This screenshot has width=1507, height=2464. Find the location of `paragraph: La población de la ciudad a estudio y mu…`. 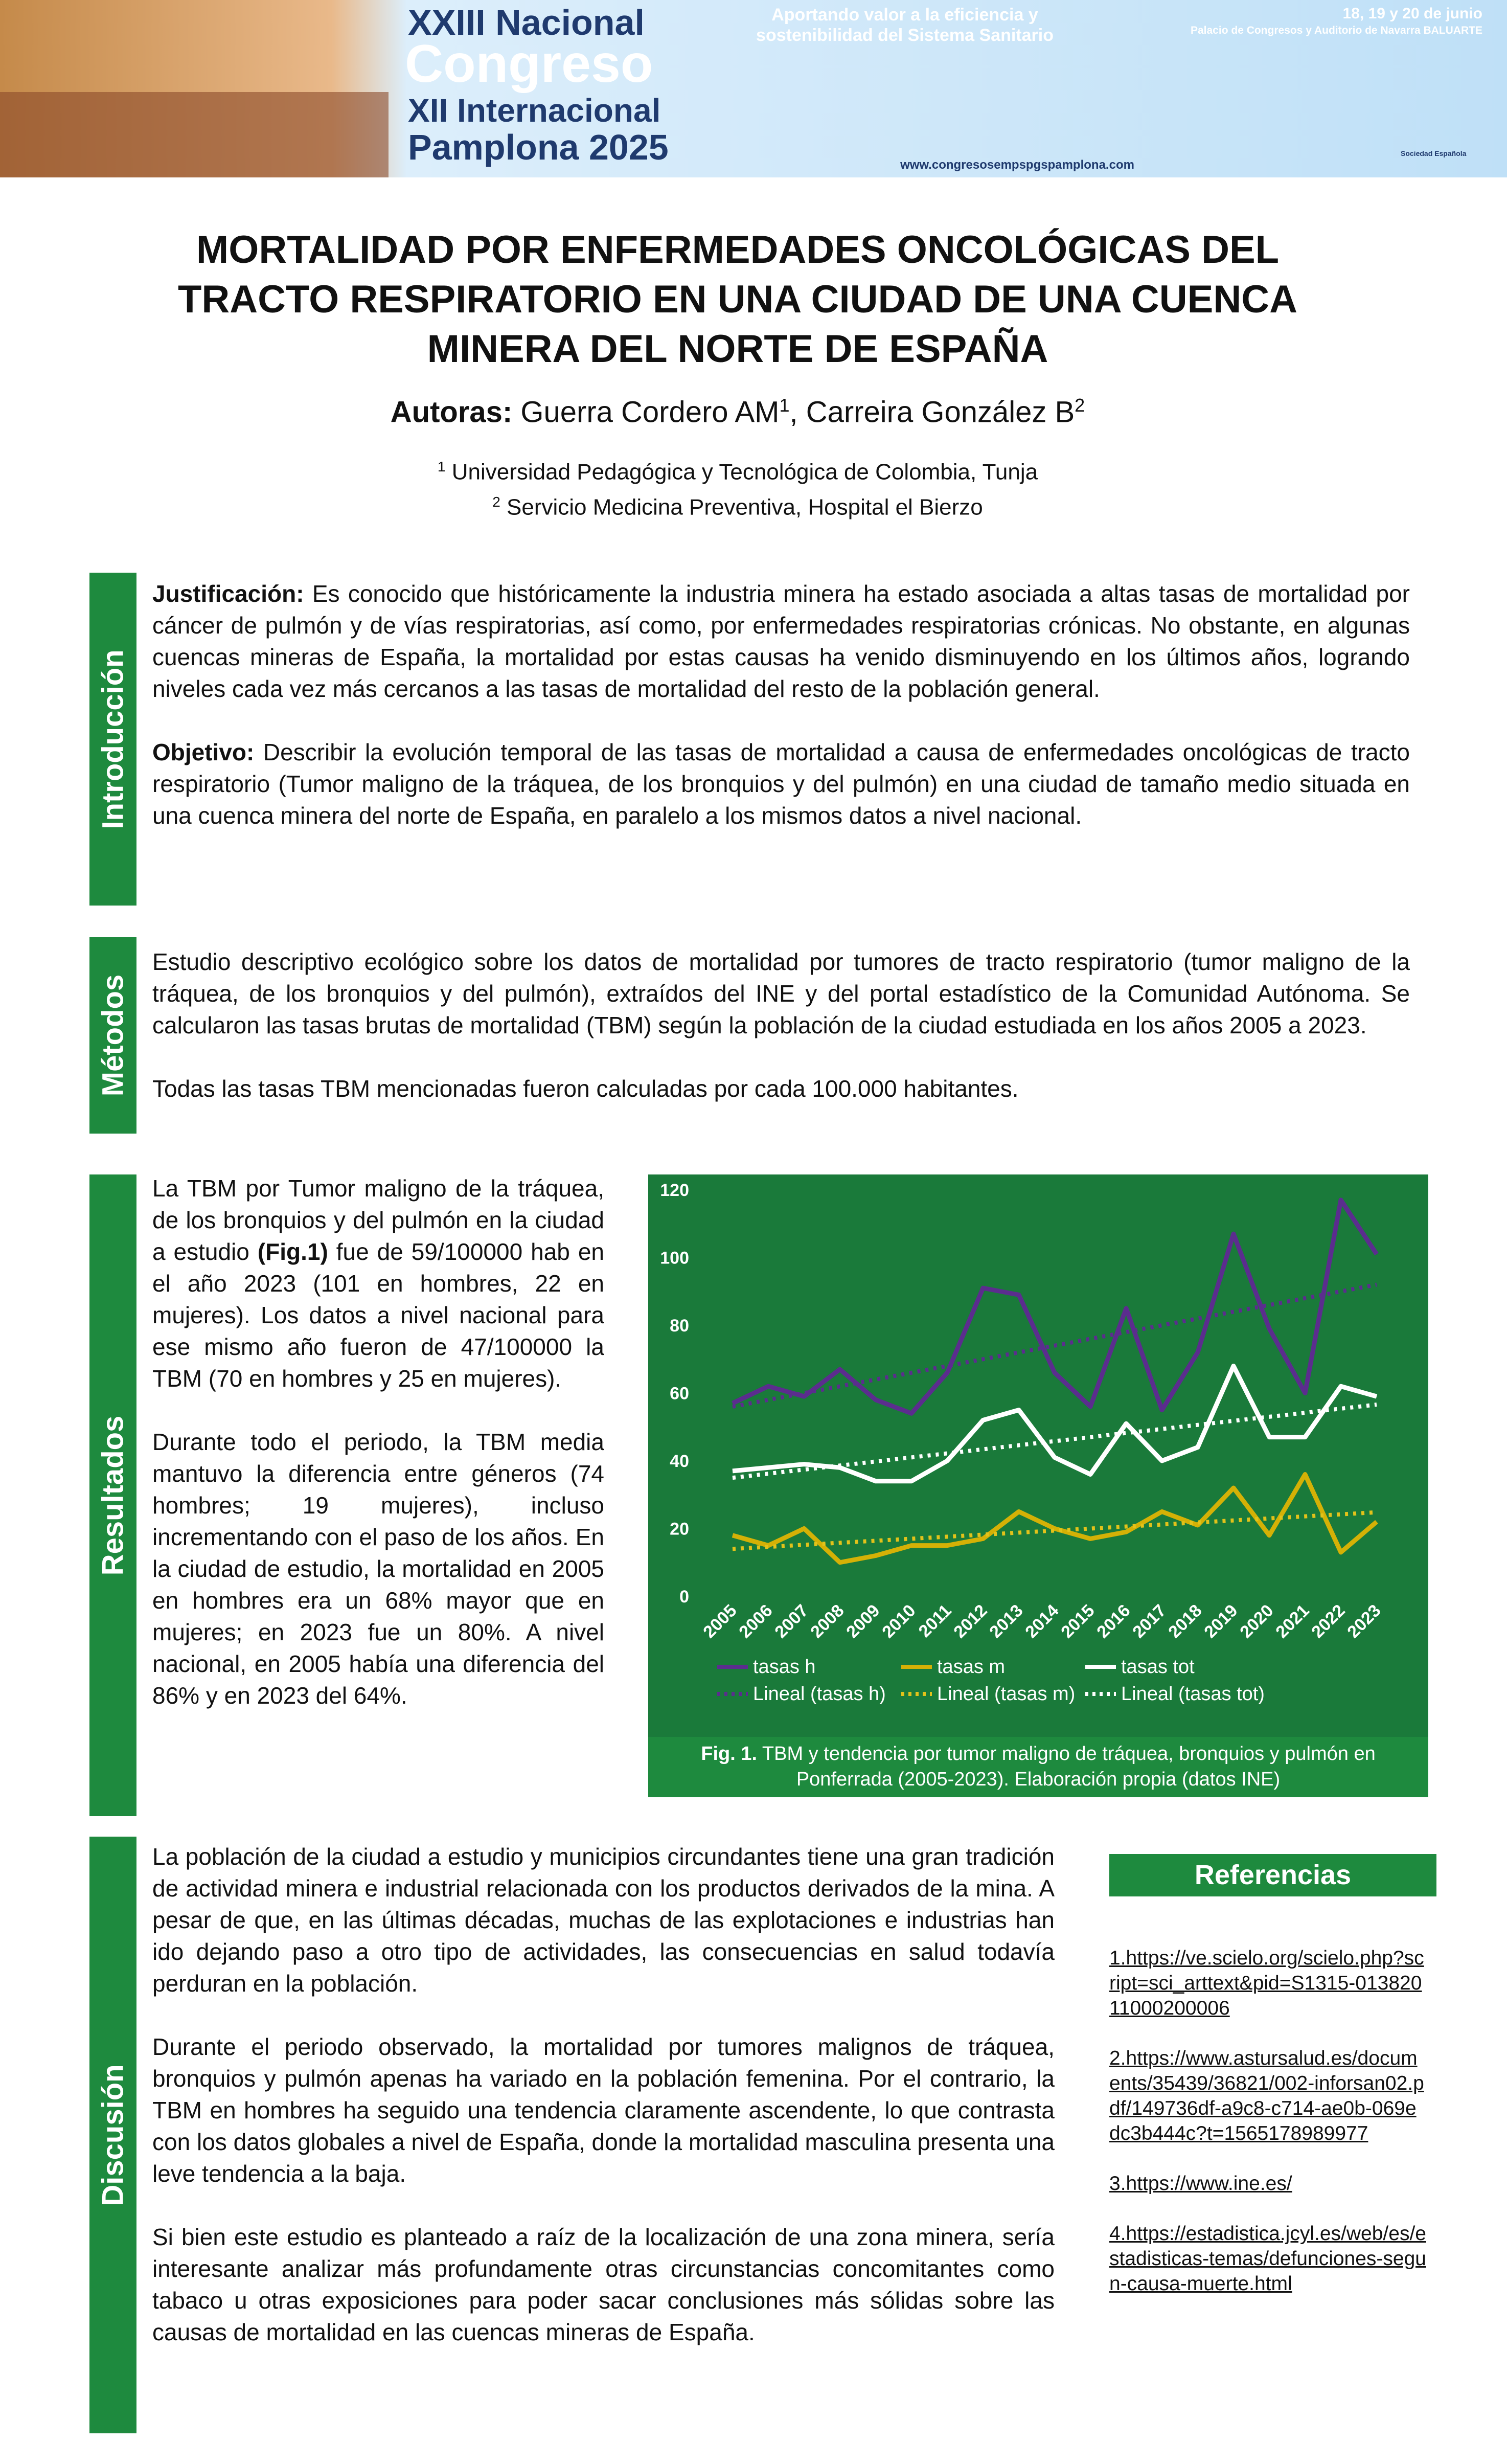

paragraph: La población de la ciudad a estudio y mu… is located at coordinates (603, 1920).